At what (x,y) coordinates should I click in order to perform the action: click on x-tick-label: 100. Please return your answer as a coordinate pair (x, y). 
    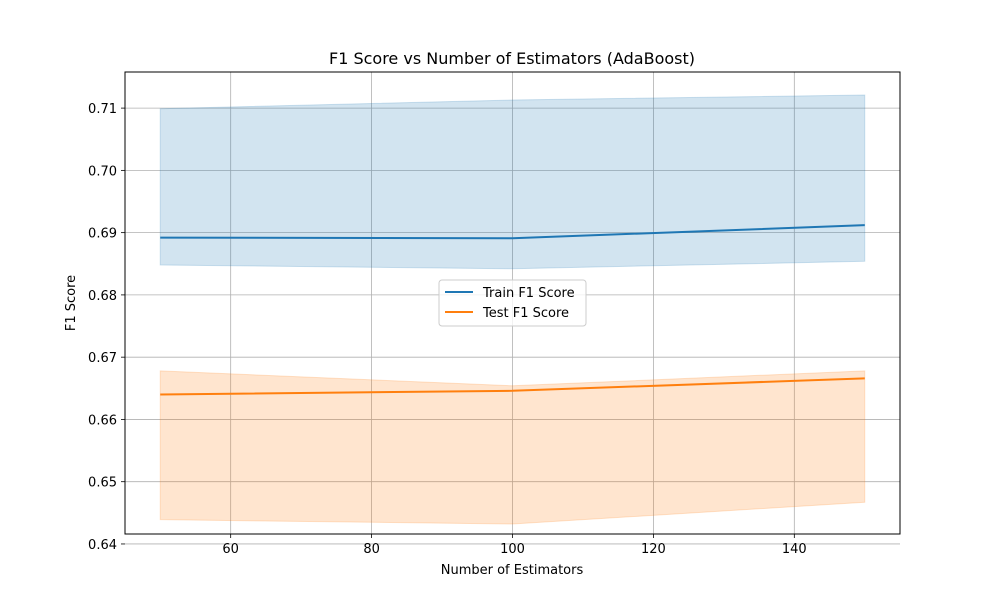
    Looking at the image, I should click on (512, 549).